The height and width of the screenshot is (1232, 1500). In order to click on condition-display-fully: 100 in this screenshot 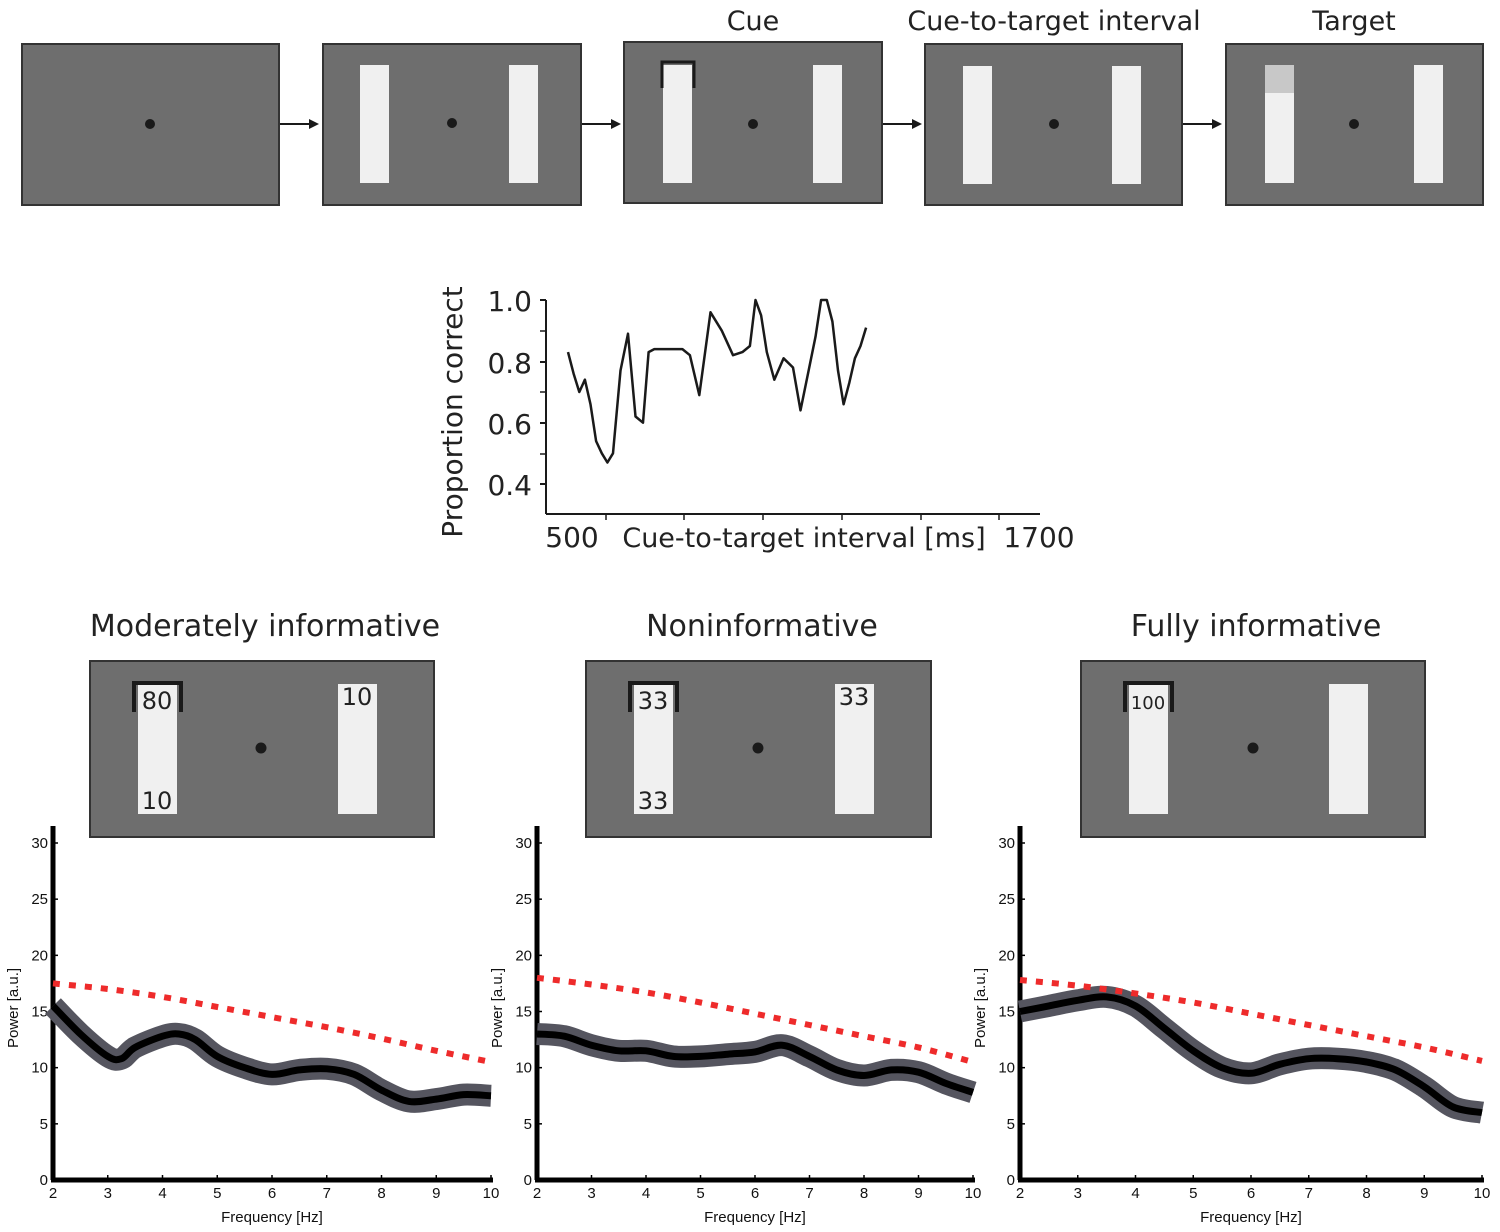, I will do `click(1253, 749)`.